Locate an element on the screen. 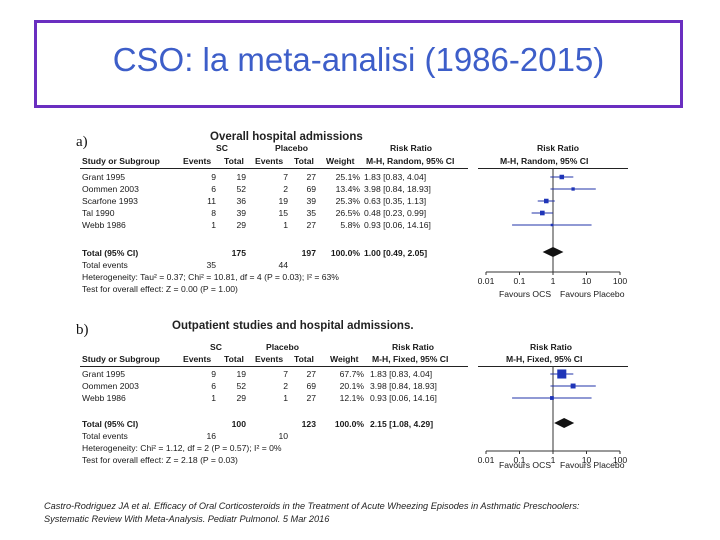 The image size is (720, 540). study-name: Tal 1990 is located at coordinates (98, 213).